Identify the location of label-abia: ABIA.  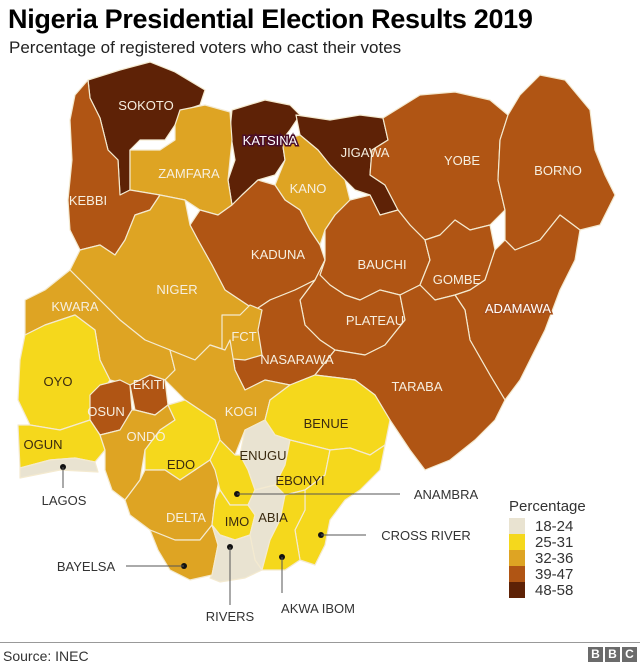
(273, 517).